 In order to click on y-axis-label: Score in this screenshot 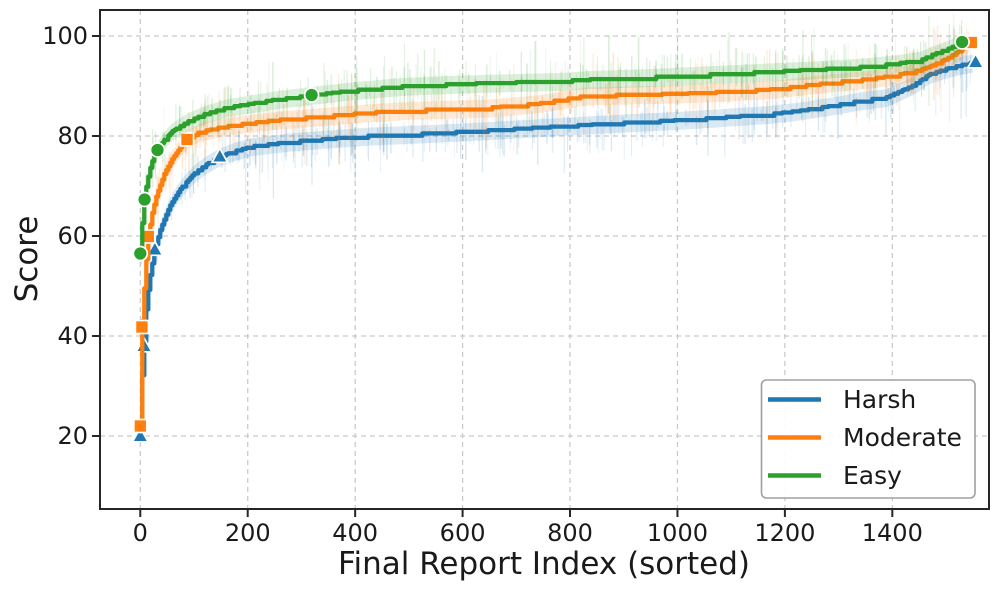, I will do `click(27, 259)`.